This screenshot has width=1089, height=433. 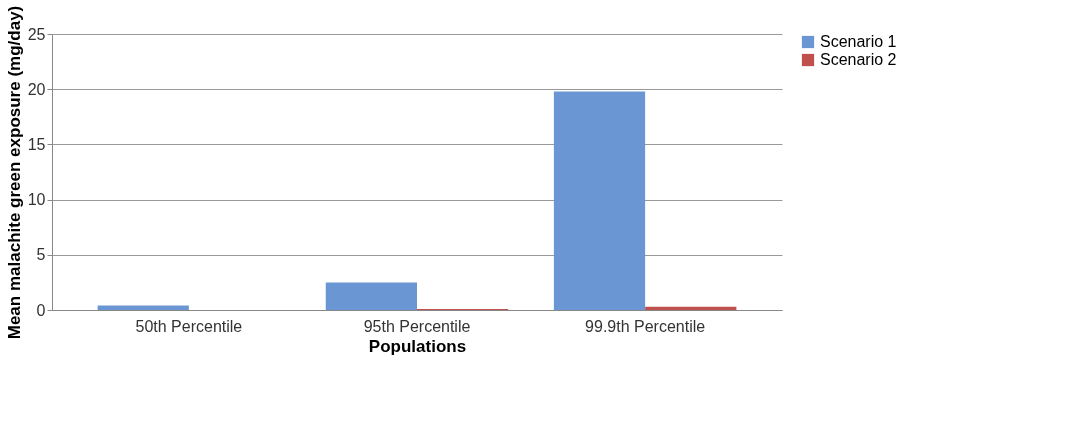 I want to click on x-tick-label: 95th Percentile, so click(x=417, y=326).